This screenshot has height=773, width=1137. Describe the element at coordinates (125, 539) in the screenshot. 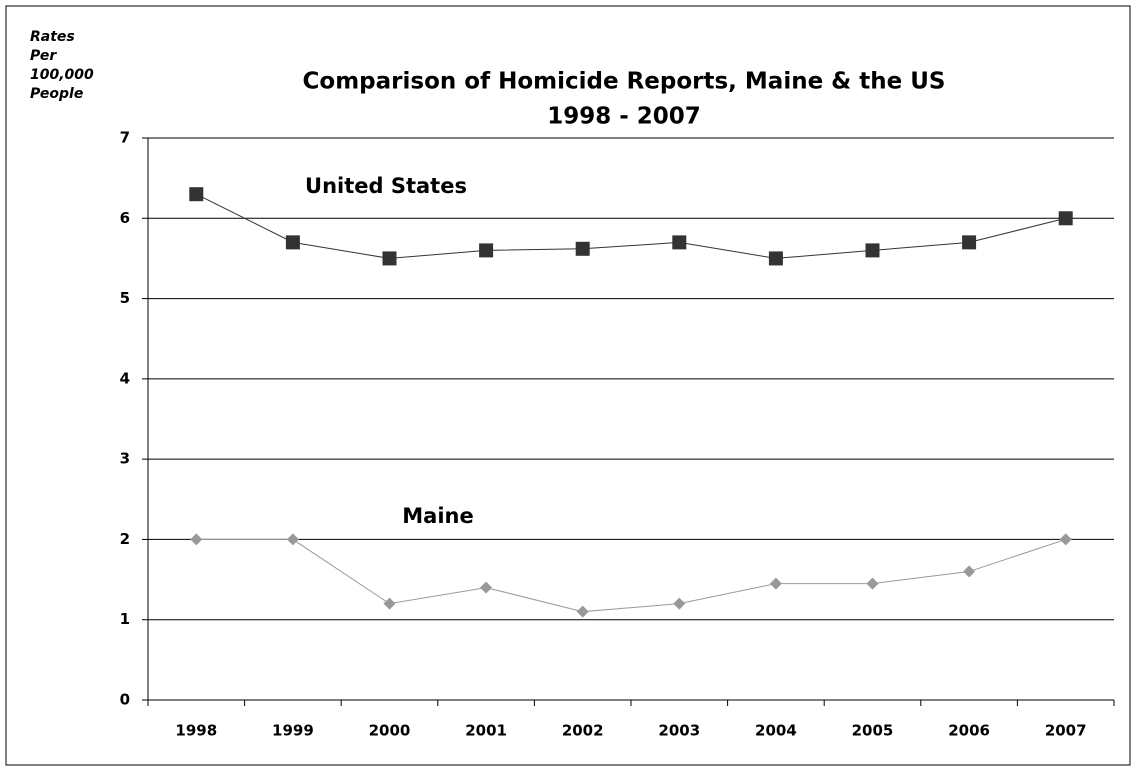

I see `y-tick-label: 2` at that location.